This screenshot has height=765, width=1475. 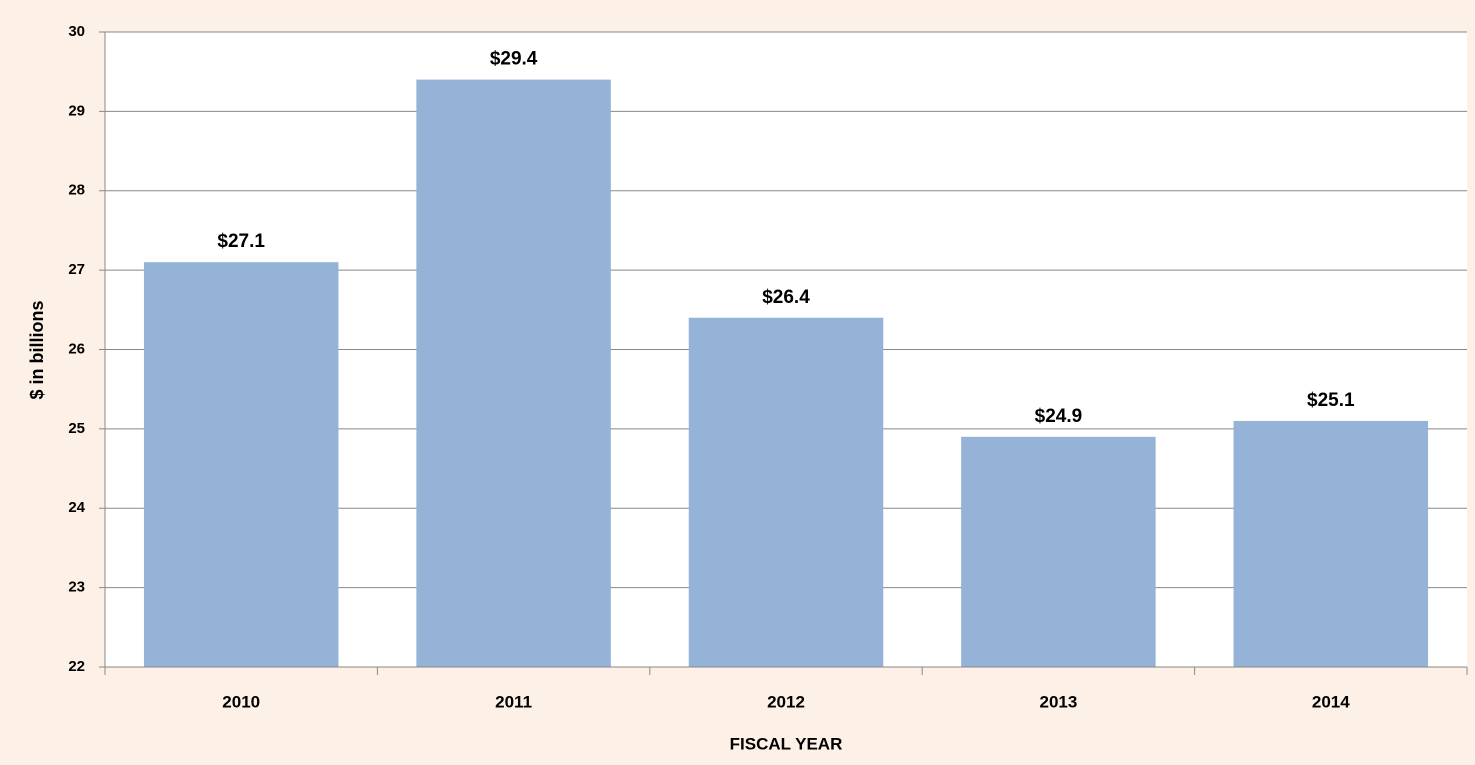 I want to click on value-label: $24.9, so click(x=1059, y=416).